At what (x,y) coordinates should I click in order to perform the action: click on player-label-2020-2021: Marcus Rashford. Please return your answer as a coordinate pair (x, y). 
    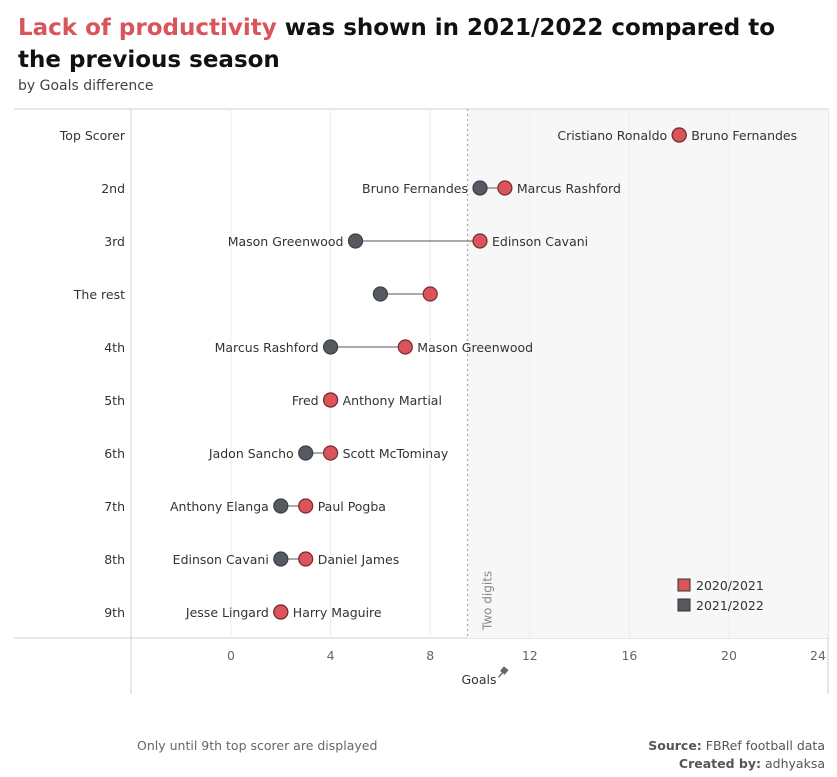
    Looking at the image, I should click on (569, 188).